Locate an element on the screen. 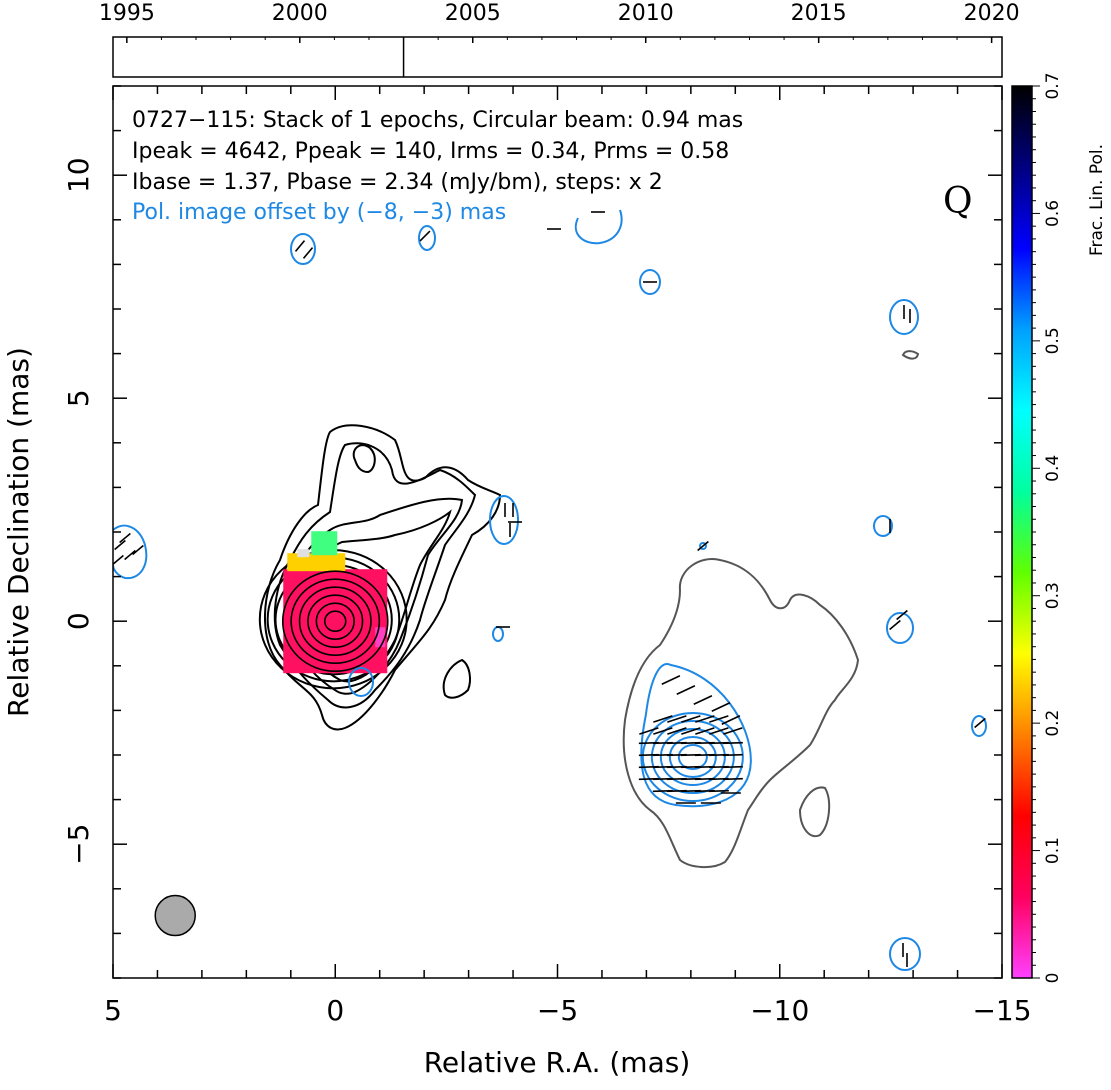  timeline: 1995 2000 2005 2010 2015 2020 is located at coordinates (559, 39).